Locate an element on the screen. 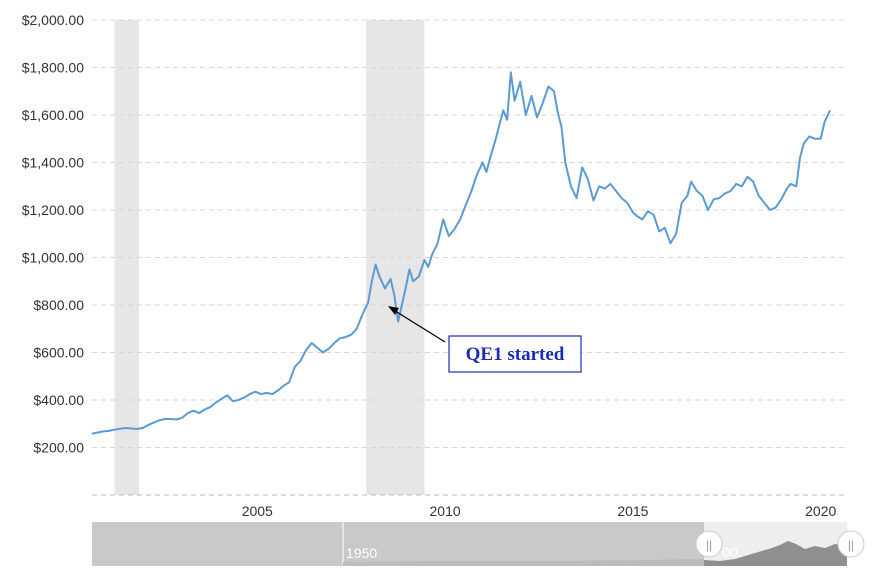 The width and height of the screenshot is (874, 578). y-tick-label: $1,200.00 is located at coordinates (53, 210).